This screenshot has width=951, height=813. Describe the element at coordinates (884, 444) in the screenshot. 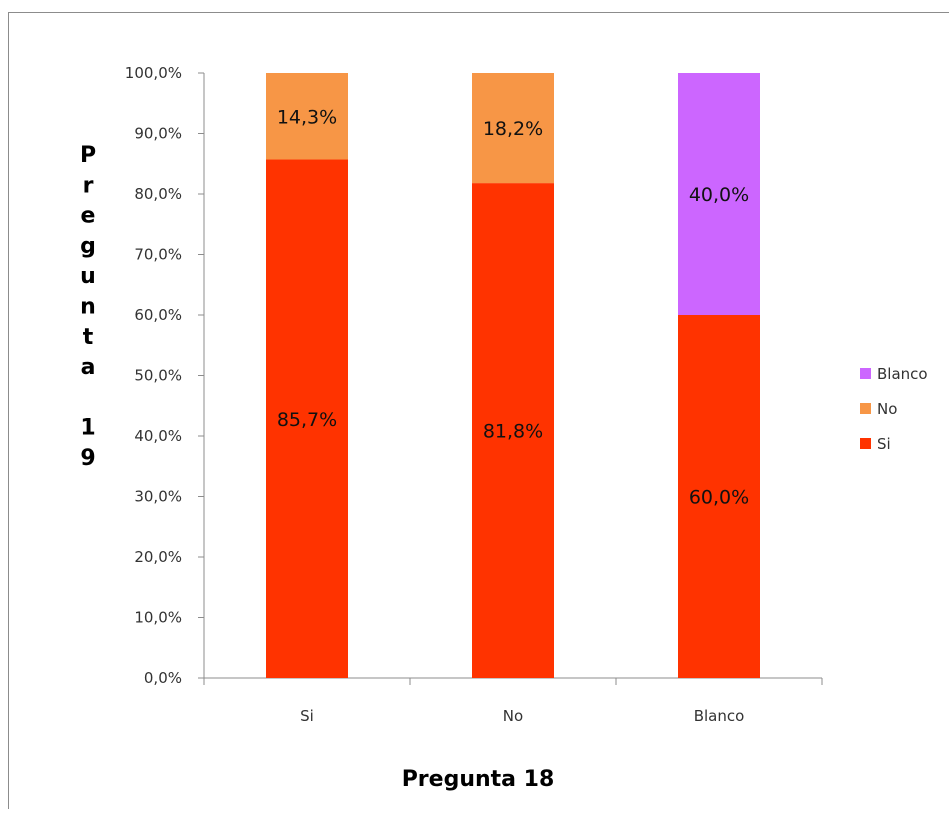

I see `legend-label: Si` at that location.